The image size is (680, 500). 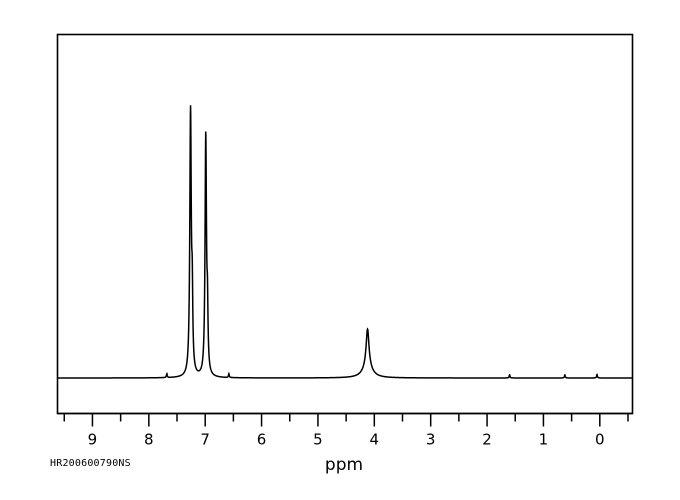 I want to click on x-axis-tick-label: 5, so click(x=318, y=440).